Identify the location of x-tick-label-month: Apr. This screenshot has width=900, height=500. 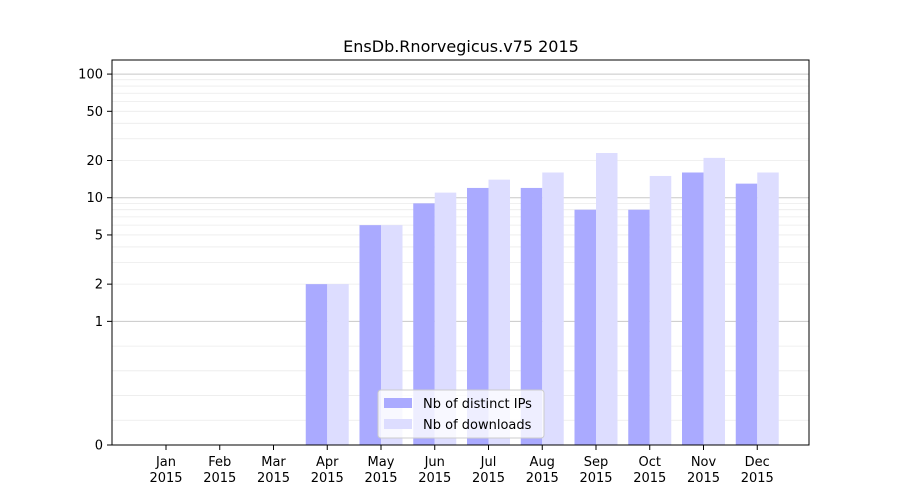
(327, 462).